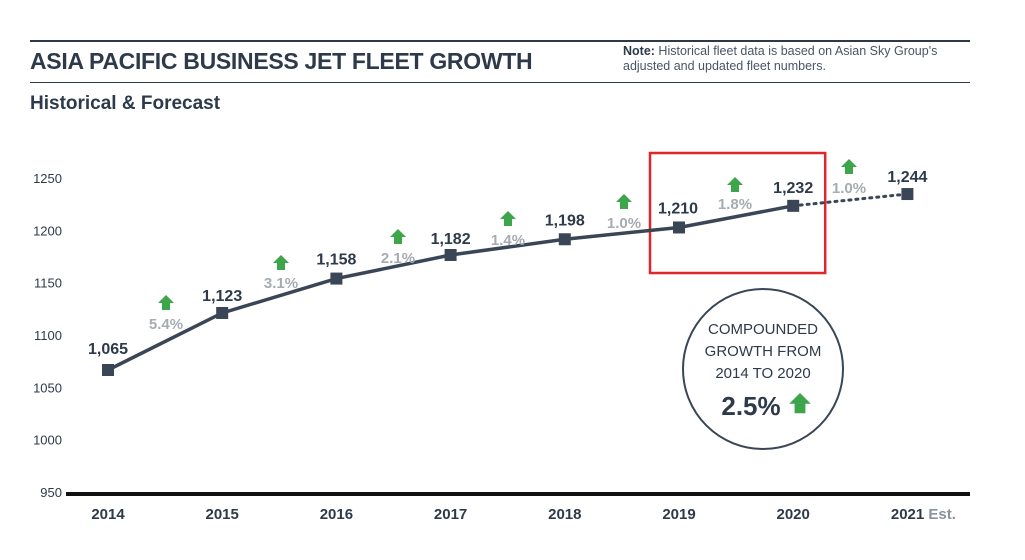  Describe the element at coordinates (678, 208) in the screenshot. I see `data-value-label: 1,210` at that location.